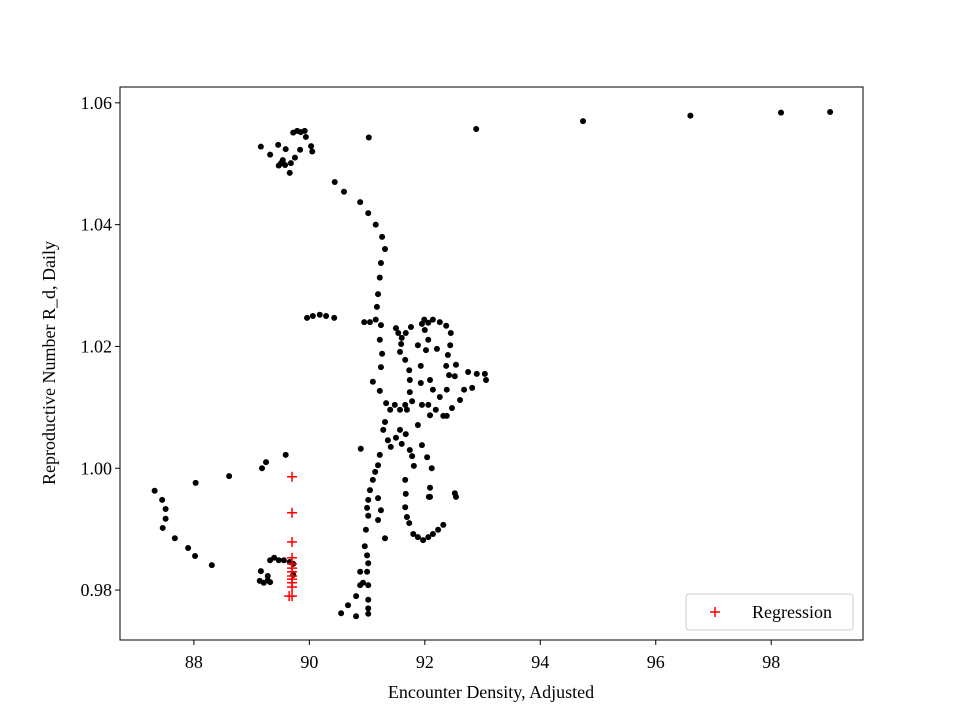 This screenshot has height=720, width=960. Describe the element at coordinates (425, 662) in the screenshot. I see `x-tick-label: 92` at that location.